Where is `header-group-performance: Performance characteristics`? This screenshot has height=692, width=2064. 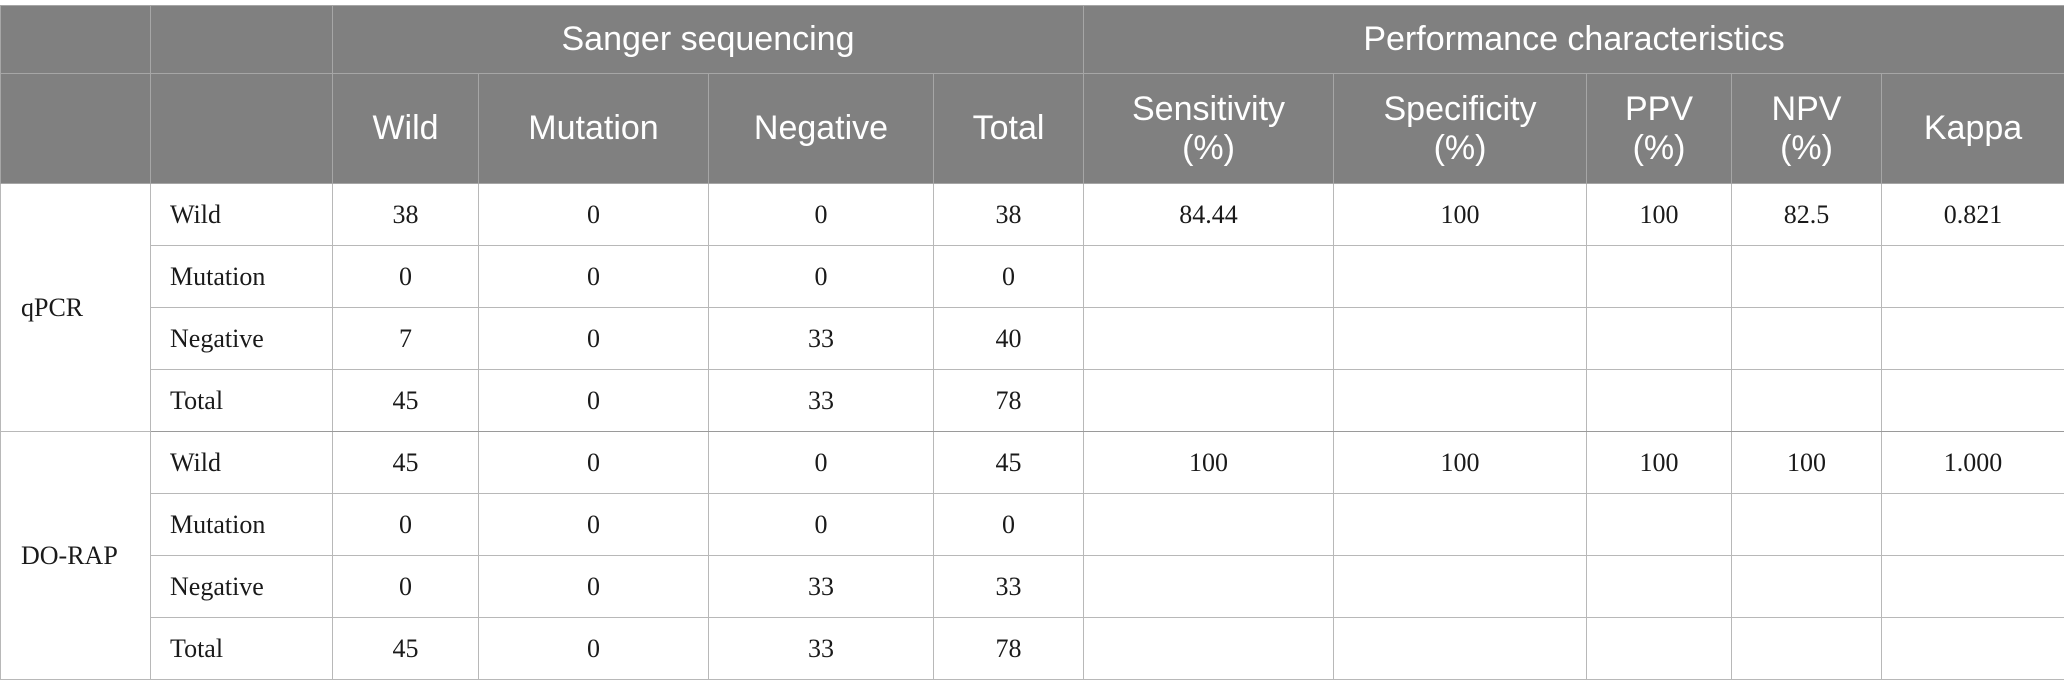 header-group-performance: Performance characteristics is located at coordinates (1573, 39).